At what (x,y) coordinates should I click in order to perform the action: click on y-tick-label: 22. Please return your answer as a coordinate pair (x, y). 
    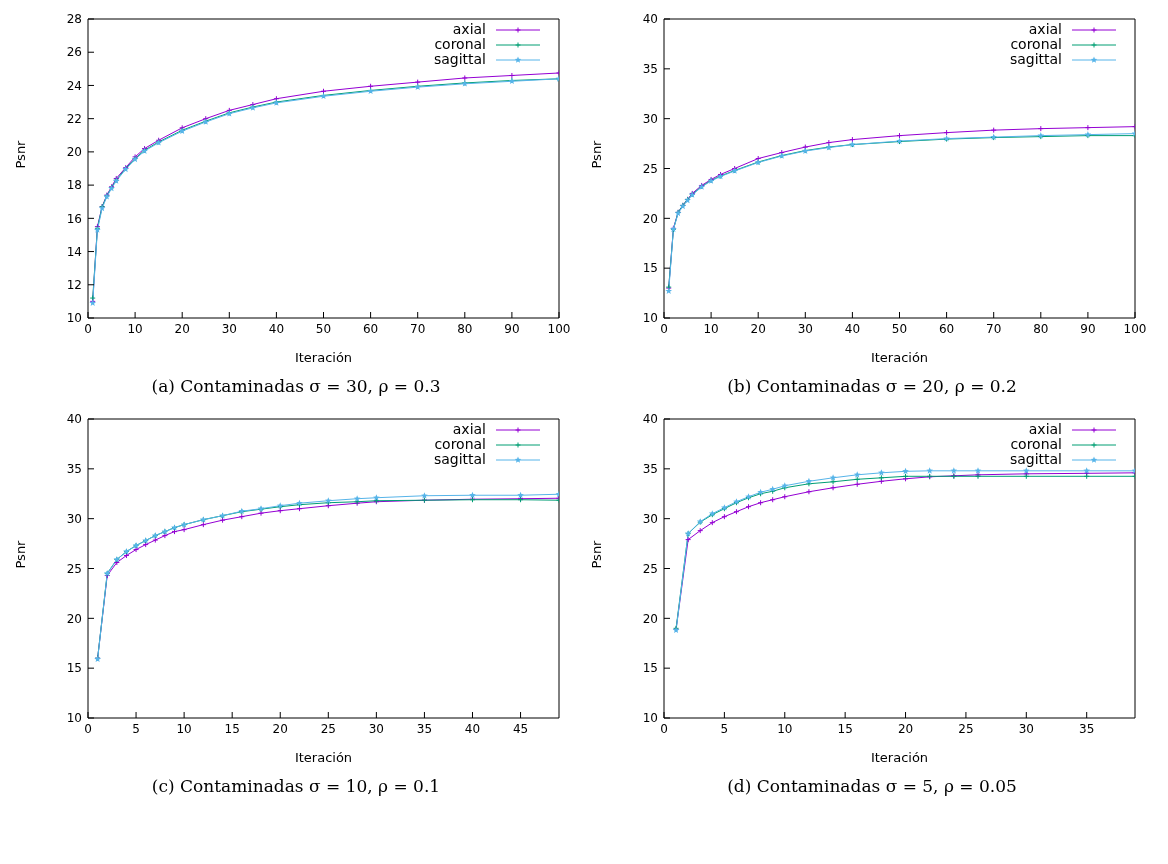
    Looking at the image, I should click on (74, 118).